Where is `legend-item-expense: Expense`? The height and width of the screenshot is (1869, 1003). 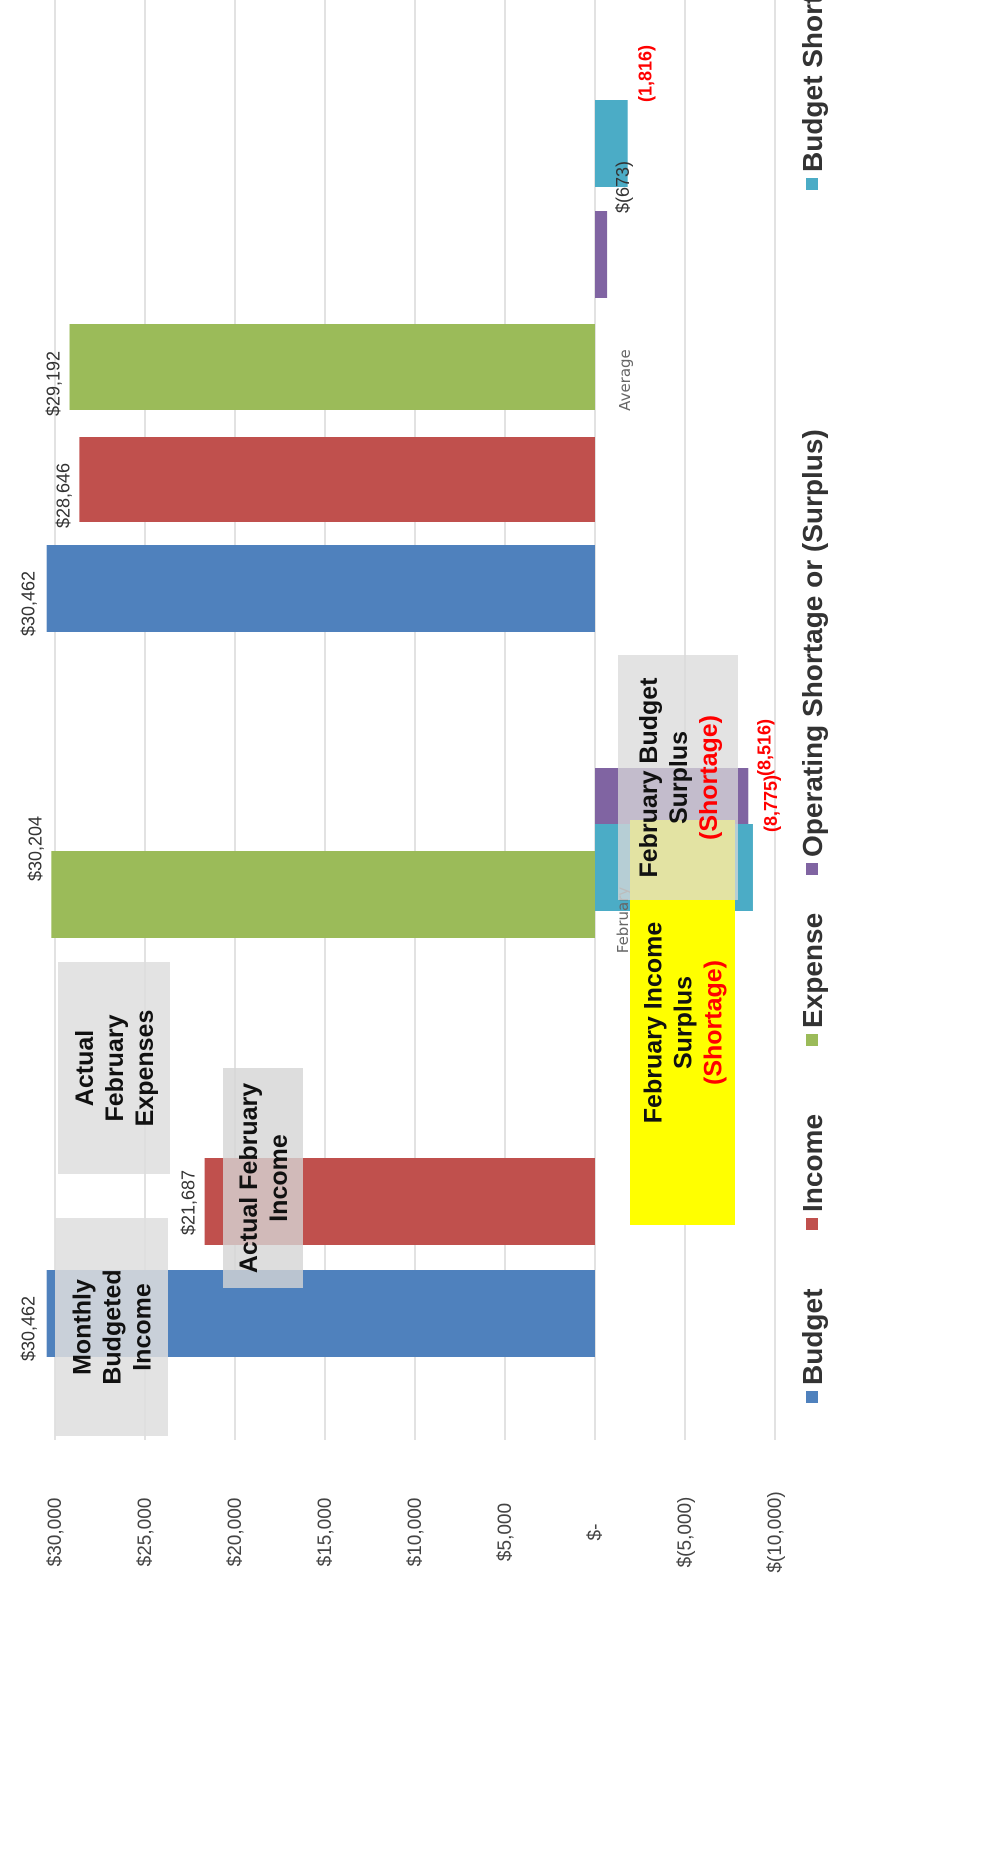
legend-item-expense: Expense is located at coordinates (812, 979).